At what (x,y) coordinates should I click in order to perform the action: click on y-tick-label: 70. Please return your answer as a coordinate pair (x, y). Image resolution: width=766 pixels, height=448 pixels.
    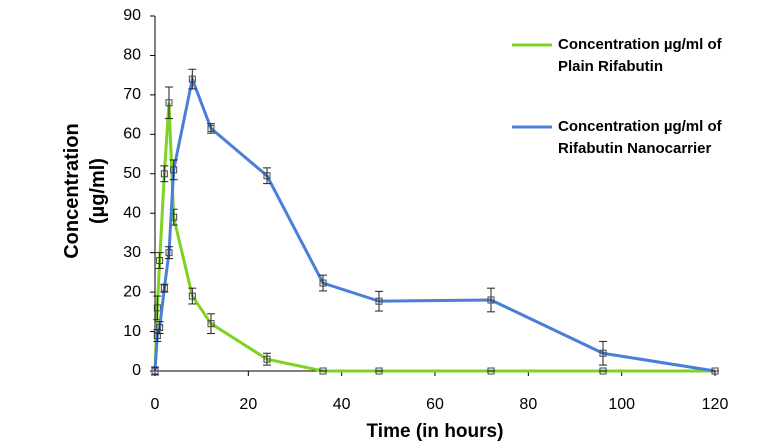
    Looking at the image, I should click on (132, 94).